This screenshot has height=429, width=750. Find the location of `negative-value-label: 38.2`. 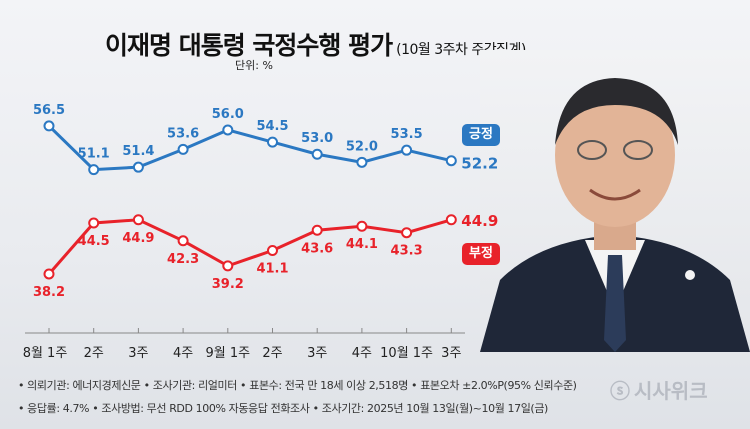

negative-value-label: 38.2 is located at coordinates (49, 292).